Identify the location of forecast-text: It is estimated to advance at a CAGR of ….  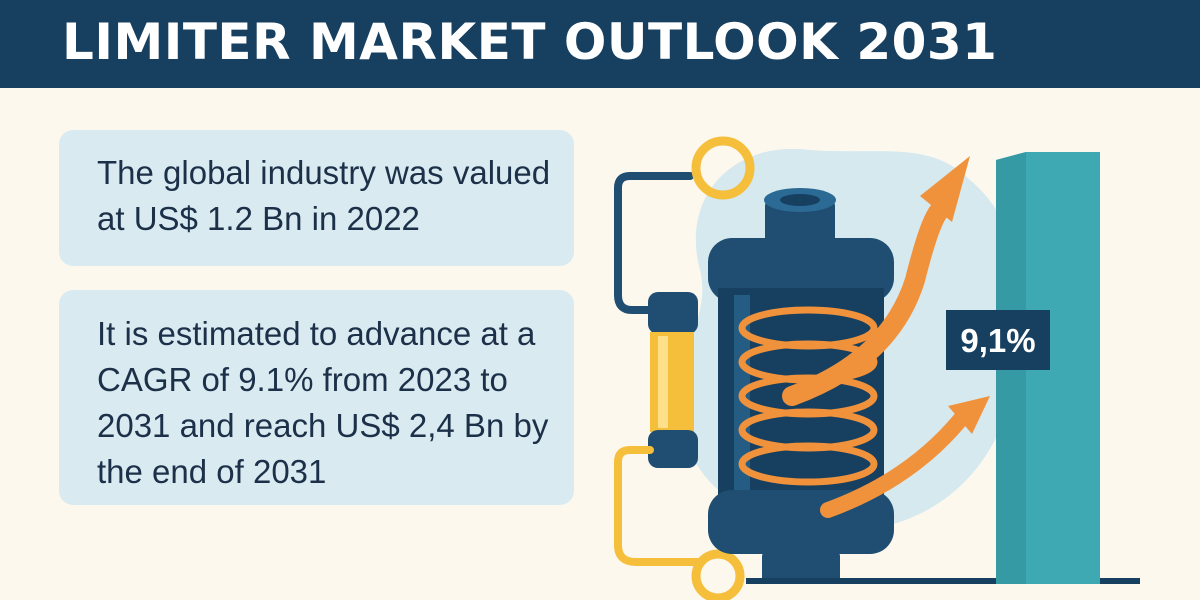
(323, 402).